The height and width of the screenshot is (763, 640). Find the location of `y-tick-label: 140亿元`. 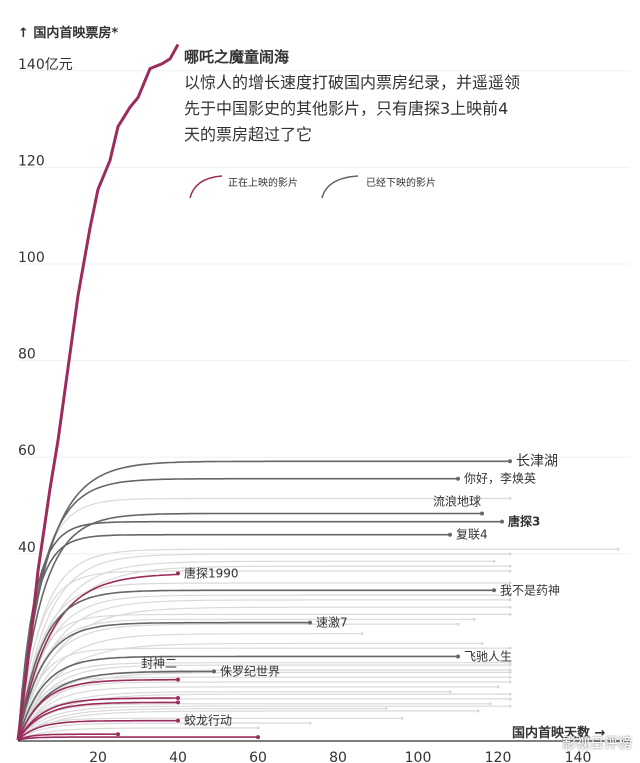

y-tick-label: 140亿元 is located at coordinates (45, 65).